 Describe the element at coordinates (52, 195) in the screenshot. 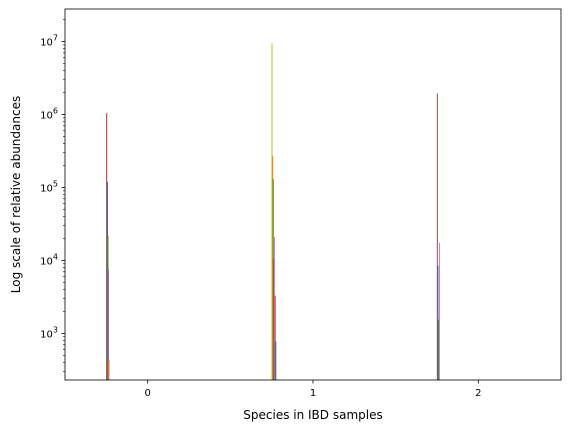

I see `y-axis-ticks: 10³ 10⁴ 10⁵ 10⁶ 10⁷` at that location.